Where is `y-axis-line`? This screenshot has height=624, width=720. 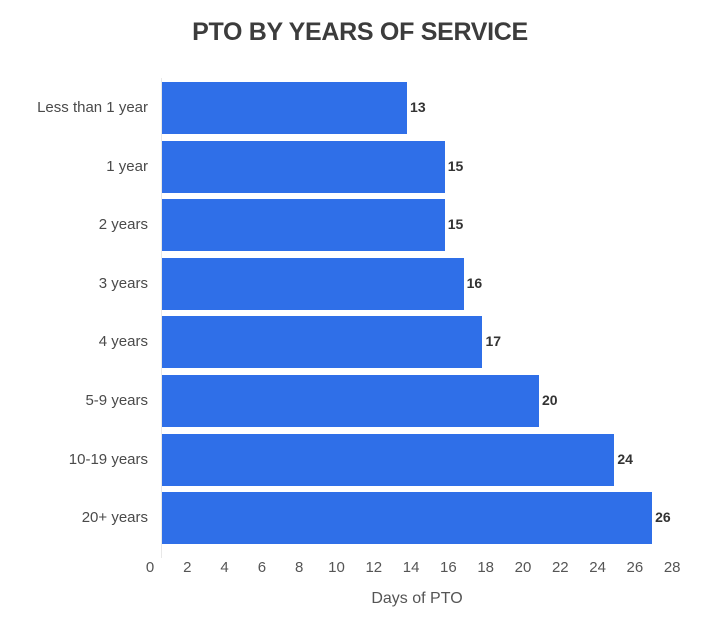 y-axis-line is located at coordinates (161, 318).